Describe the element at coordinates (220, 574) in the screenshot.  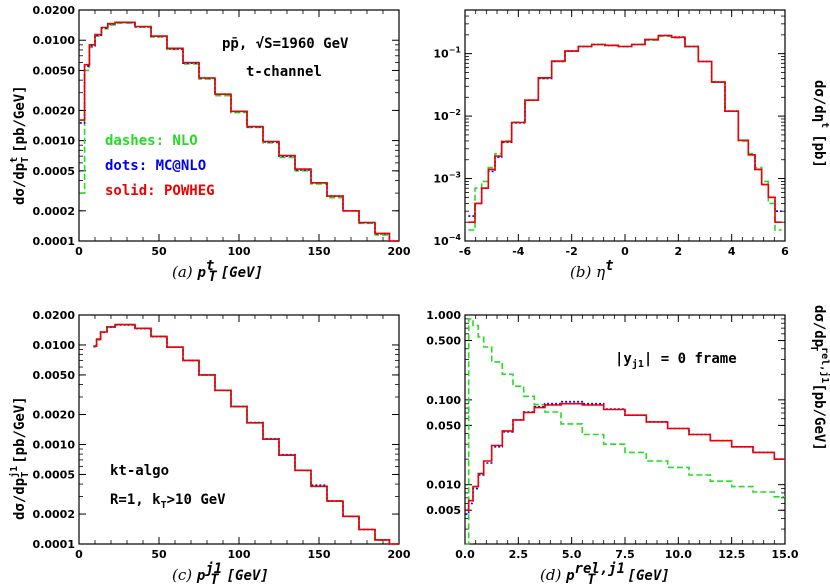
I see `panel-c-xlabel: (c) pj1 T [GeV]` at that location.